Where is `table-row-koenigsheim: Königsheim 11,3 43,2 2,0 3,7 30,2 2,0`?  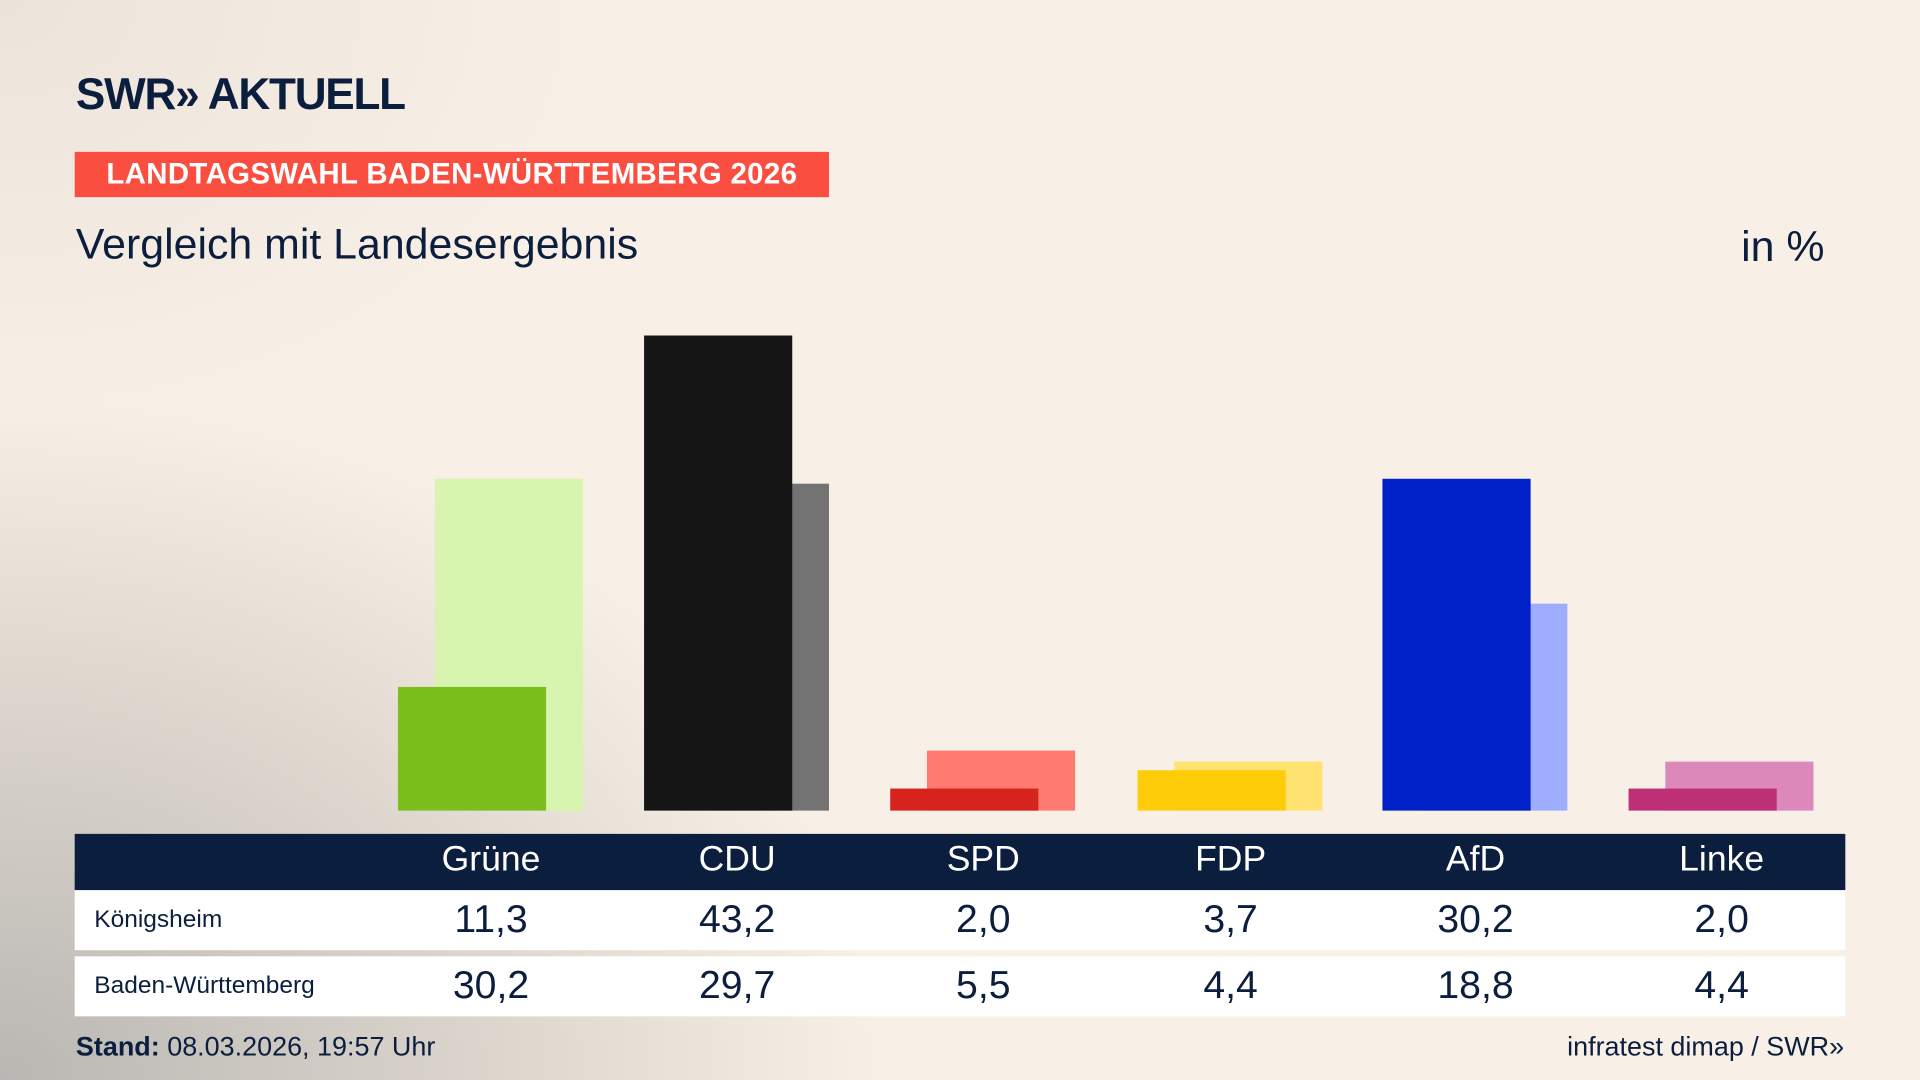
table-row-koenigsheim: Königsheim 11,3 43,2 2,0 3,7 30,2 2,0 is located at coordinates (960, 920).